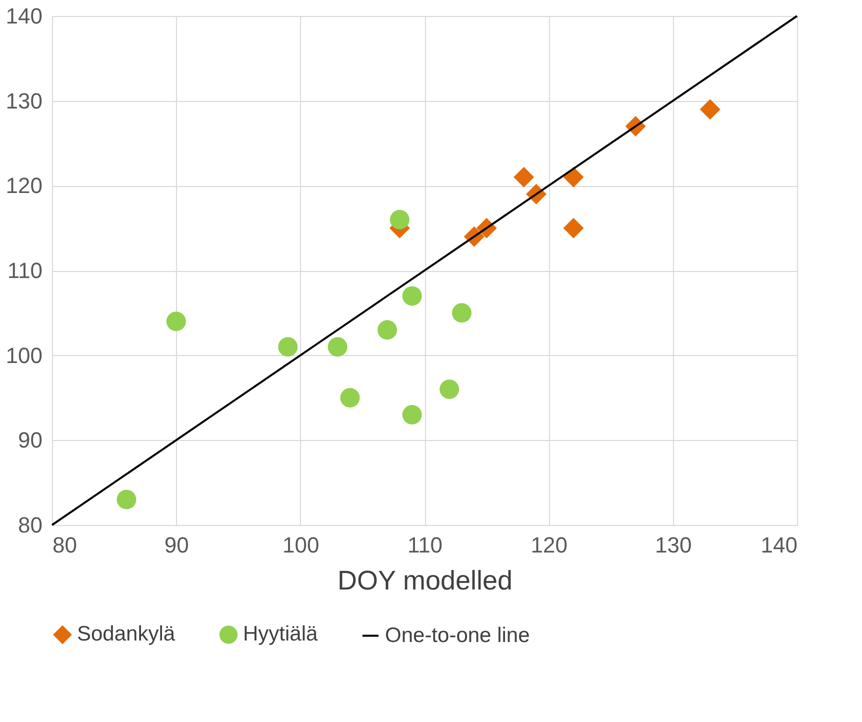 Image resolution: width=862 pixels, height=722 pixels. Describe the element at coordinates (457, 635) in the screenshot. I see `legend-label: One-to-one line` at that location.